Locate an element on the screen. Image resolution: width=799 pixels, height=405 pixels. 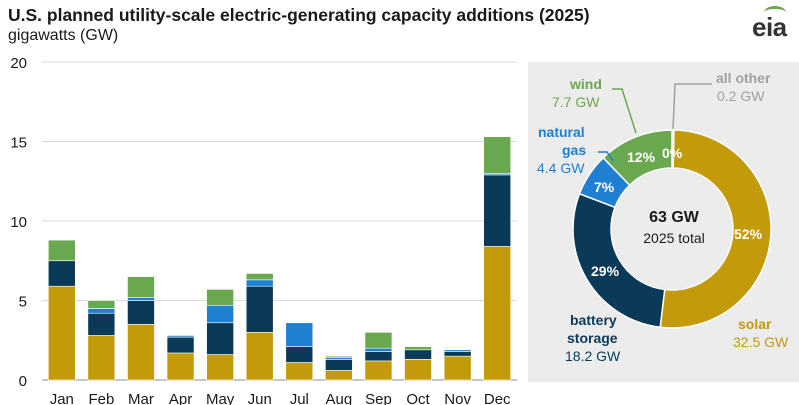
x-tick-label: Dec is located at coordinates (497, 398).